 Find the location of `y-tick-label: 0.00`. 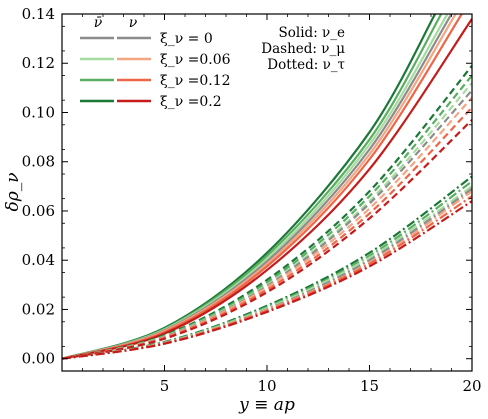

y-tick-label: 0.00 is located at coordinates (38, 359).